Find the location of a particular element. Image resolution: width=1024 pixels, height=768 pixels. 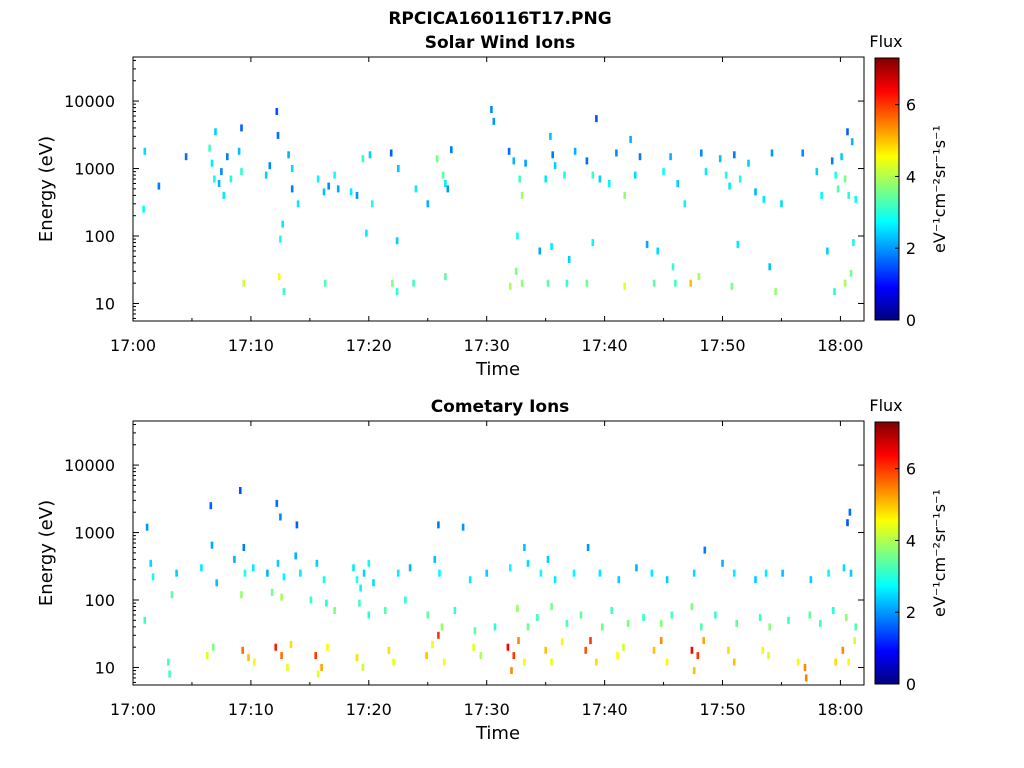

x-axis-label-cometary: Time is located at coordinates (497, 733).